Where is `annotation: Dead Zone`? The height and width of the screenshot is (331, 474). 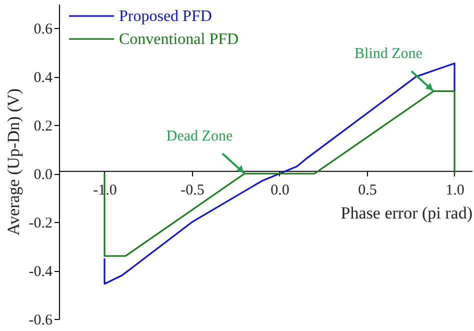
annotation: Dead Zone is located at coordinates (199, 136).